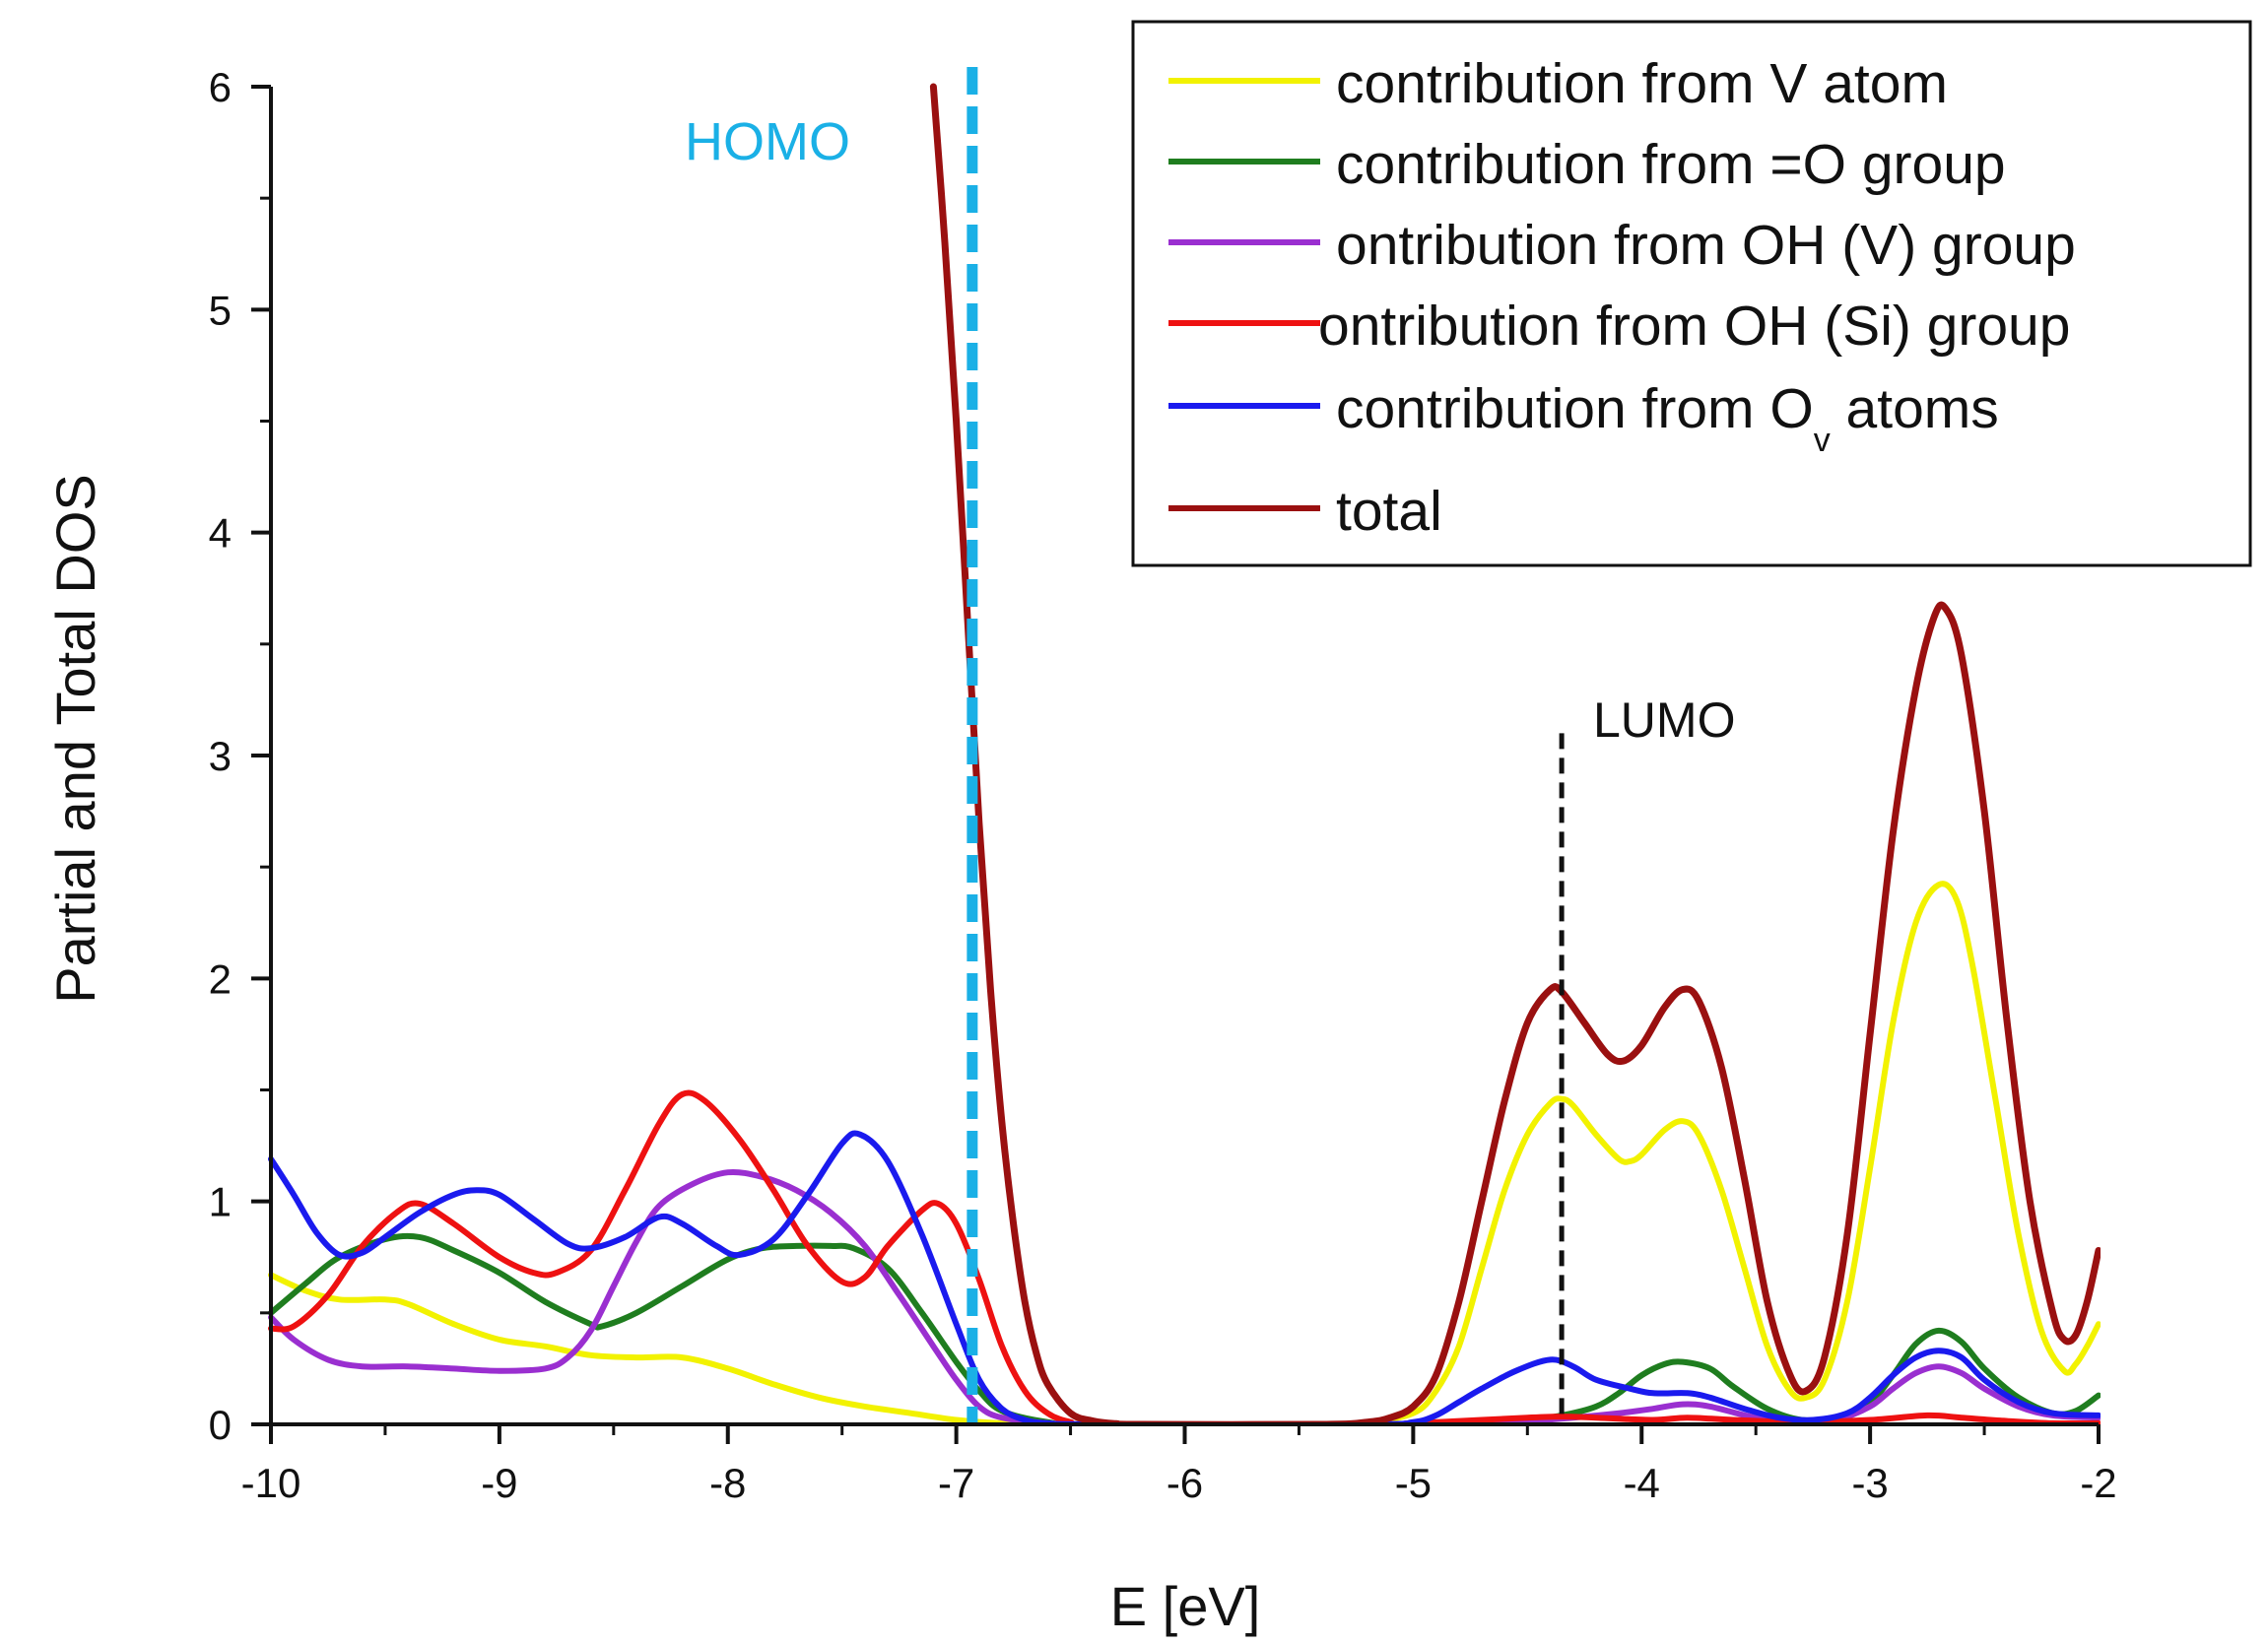  What do you see at coordinates (727, 1483) in the screenshot?
I see `x-tick-label: -8` at bounding box center [727, 1483].